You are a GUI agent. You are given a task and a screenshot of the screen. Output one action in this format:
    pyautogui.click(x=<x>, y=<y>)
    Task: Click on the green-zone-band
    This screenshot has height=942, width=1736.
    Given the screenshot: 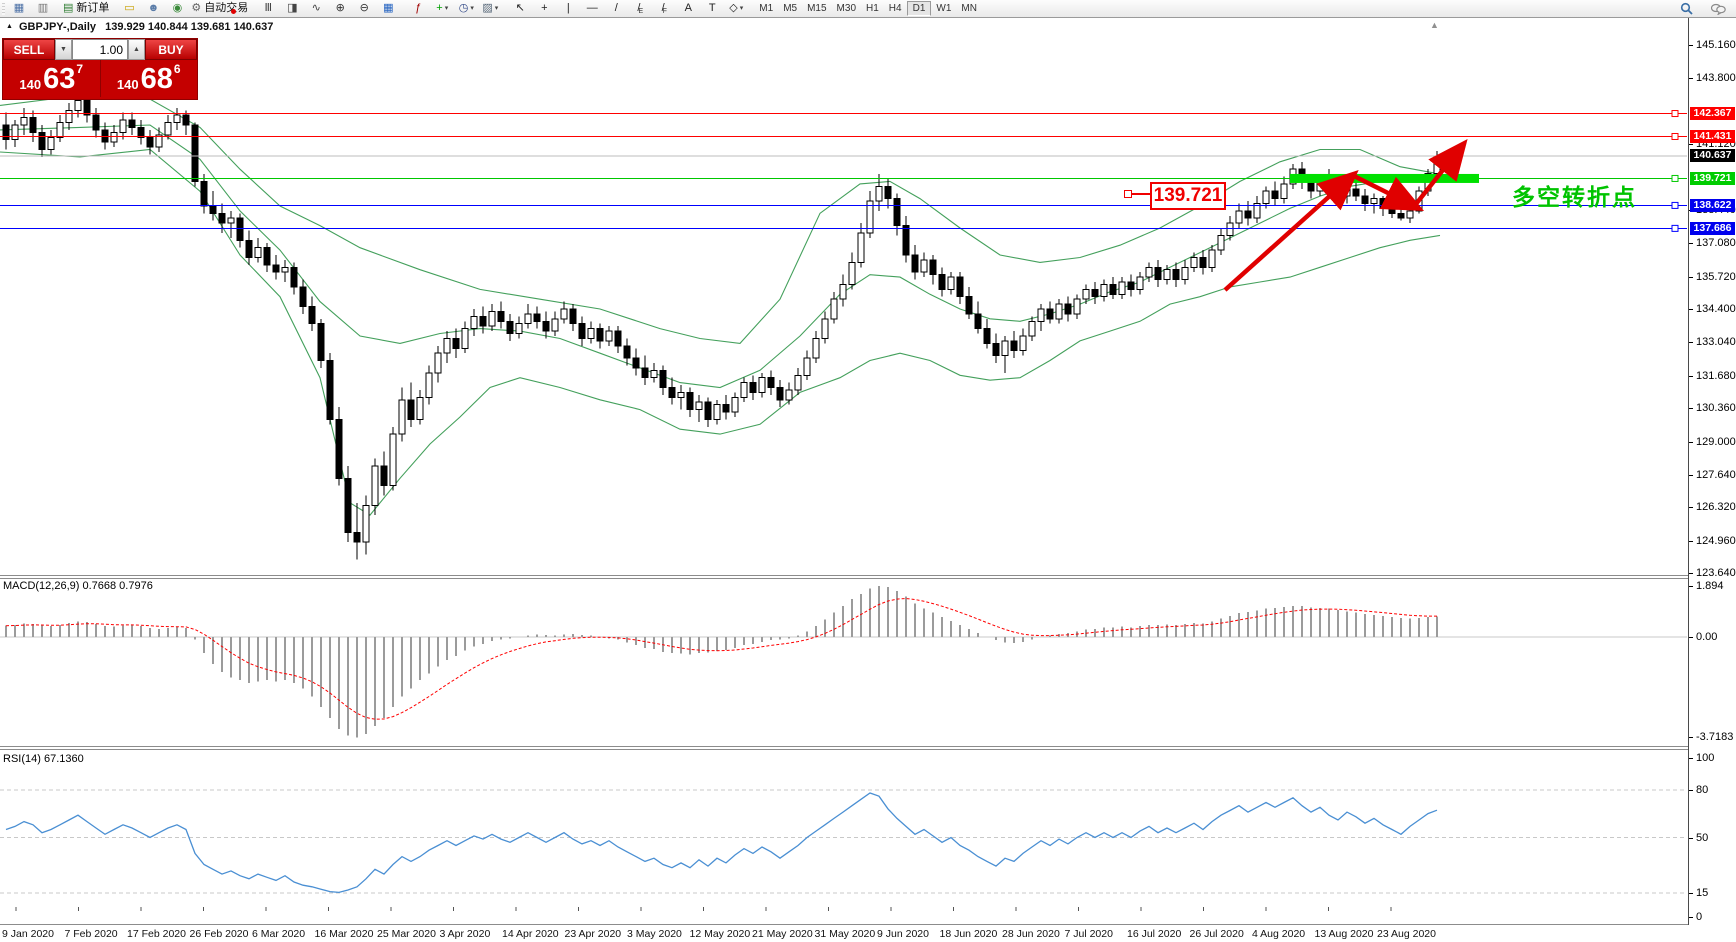 What is the action you would take?
    pyautogui.click(x=1384, y=178)
    